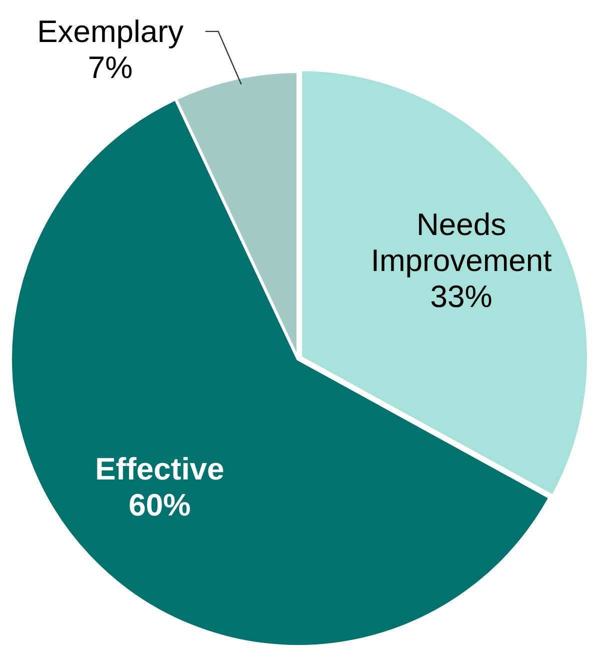  What do you see at coordinates (461, 242) in the screenshot?
I see `slice-label: Needs Improvement` at bounding box center [461, 242].